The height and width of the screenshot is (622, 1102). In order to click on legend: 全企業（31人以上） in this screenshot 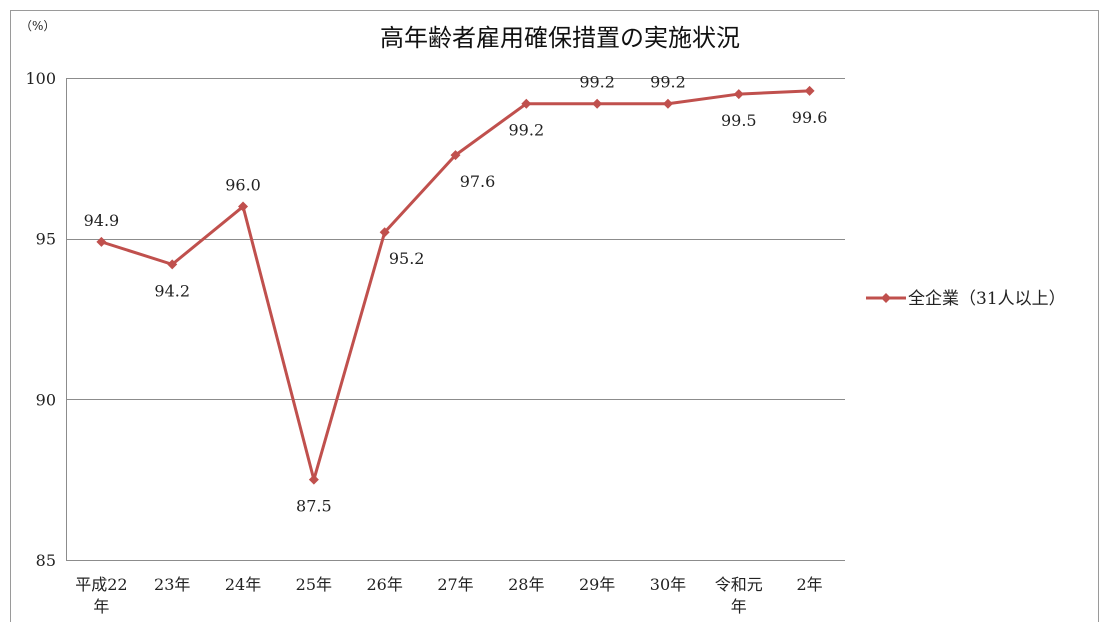, I will do `click(966, 299)`.